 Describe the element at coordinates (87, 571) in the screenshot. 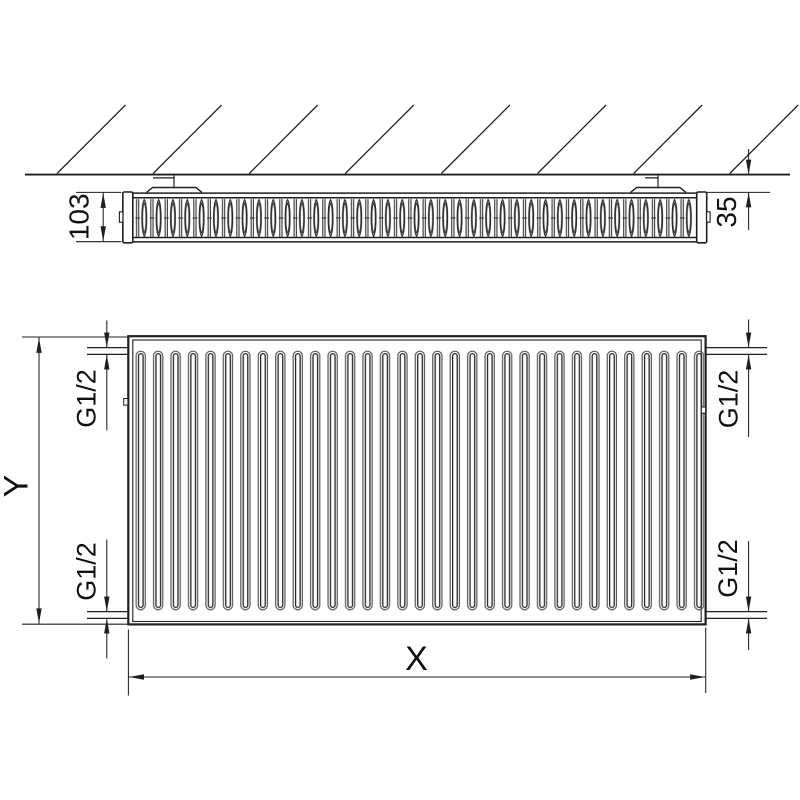

I see `connection-label-bottom-left: G1/2` at that location.